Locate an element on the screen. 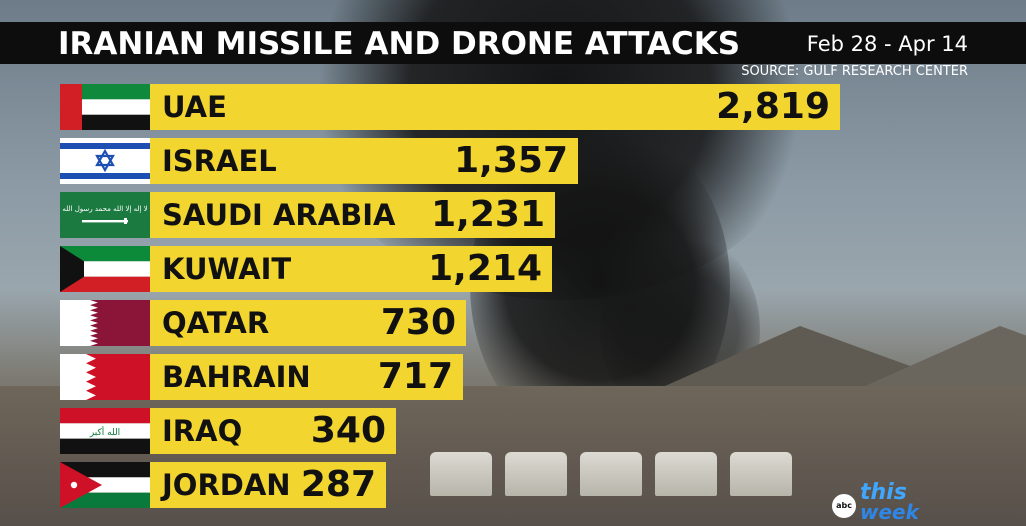 The height and width of the screenshot is (526, 1026). bar: SAUDI ARABIA 1,231 is located at coordinates (352, 215).